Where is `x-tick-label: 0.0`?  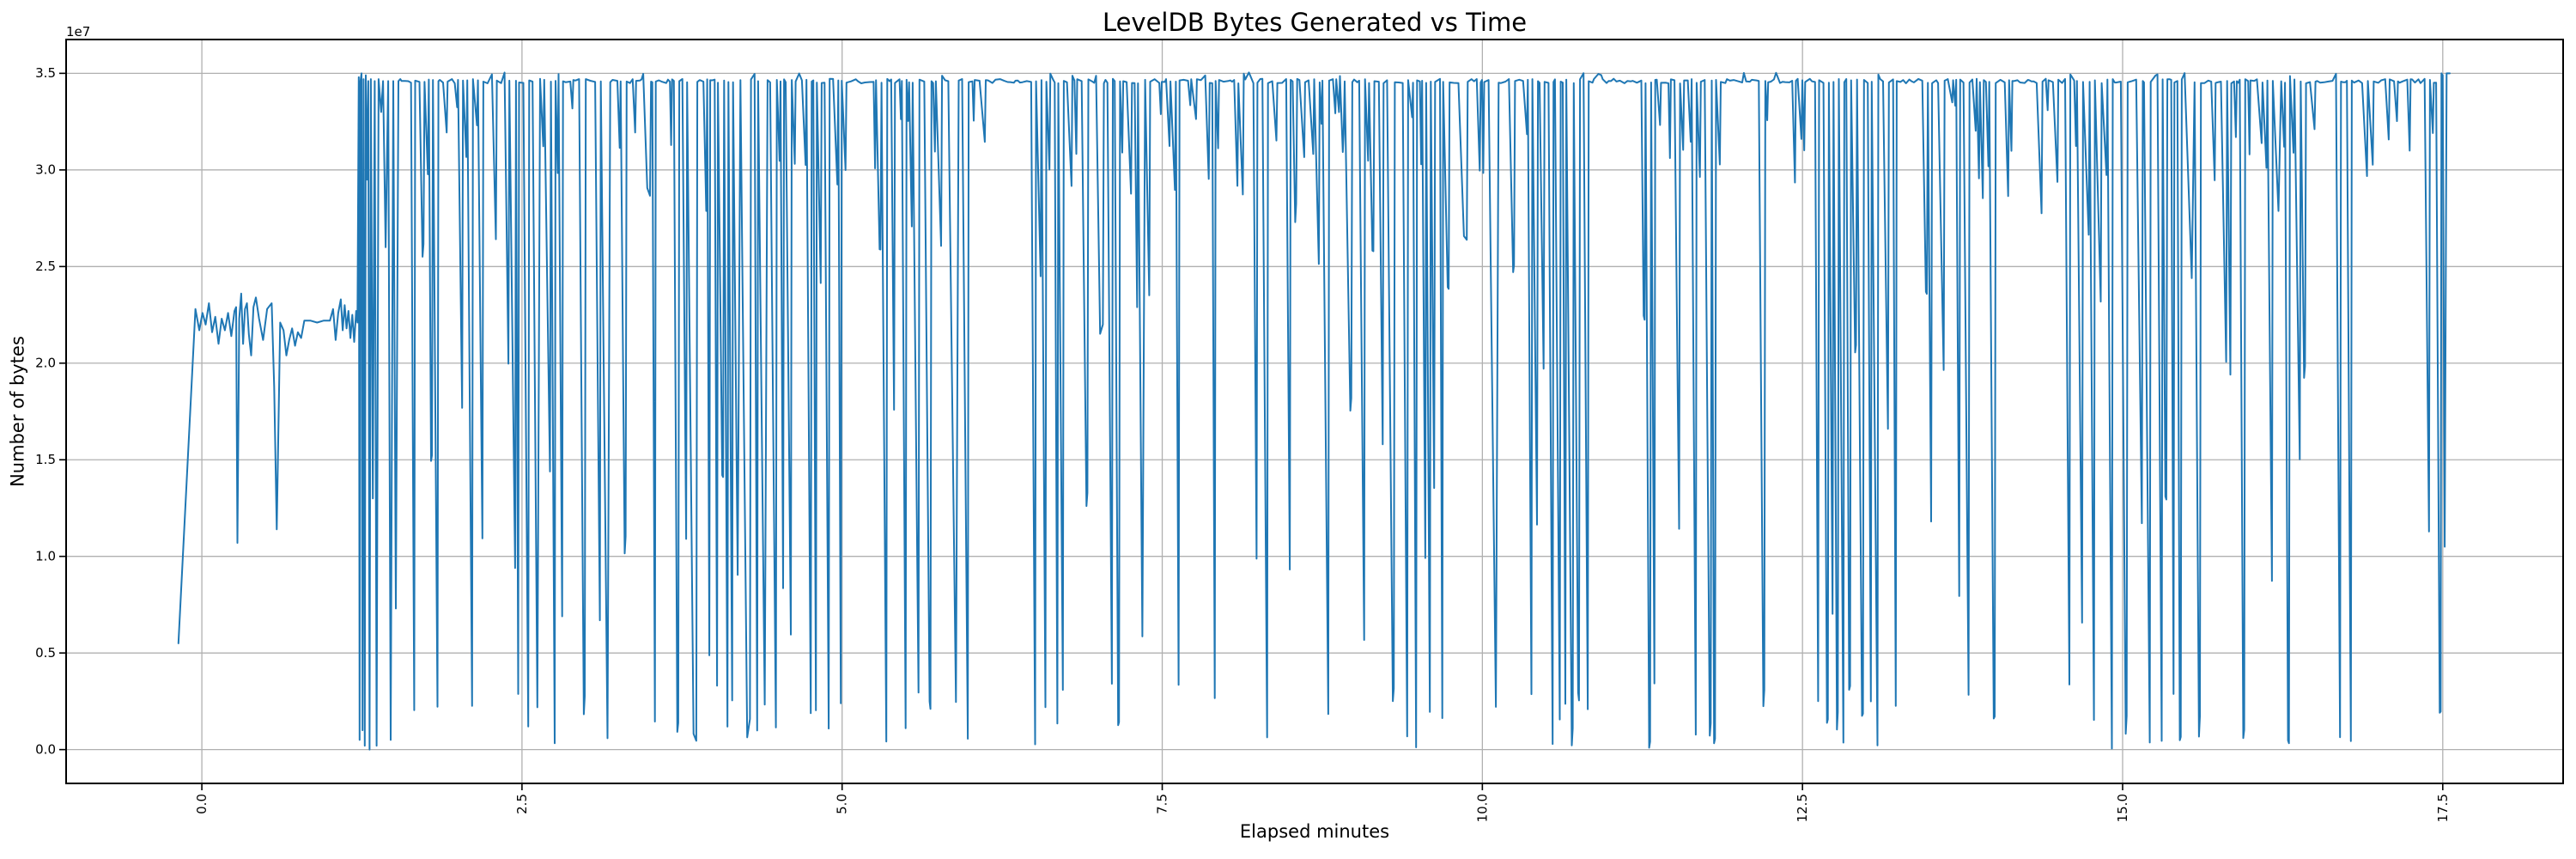 x-tick-label: 0.0 is located at coordinates (202, 804).